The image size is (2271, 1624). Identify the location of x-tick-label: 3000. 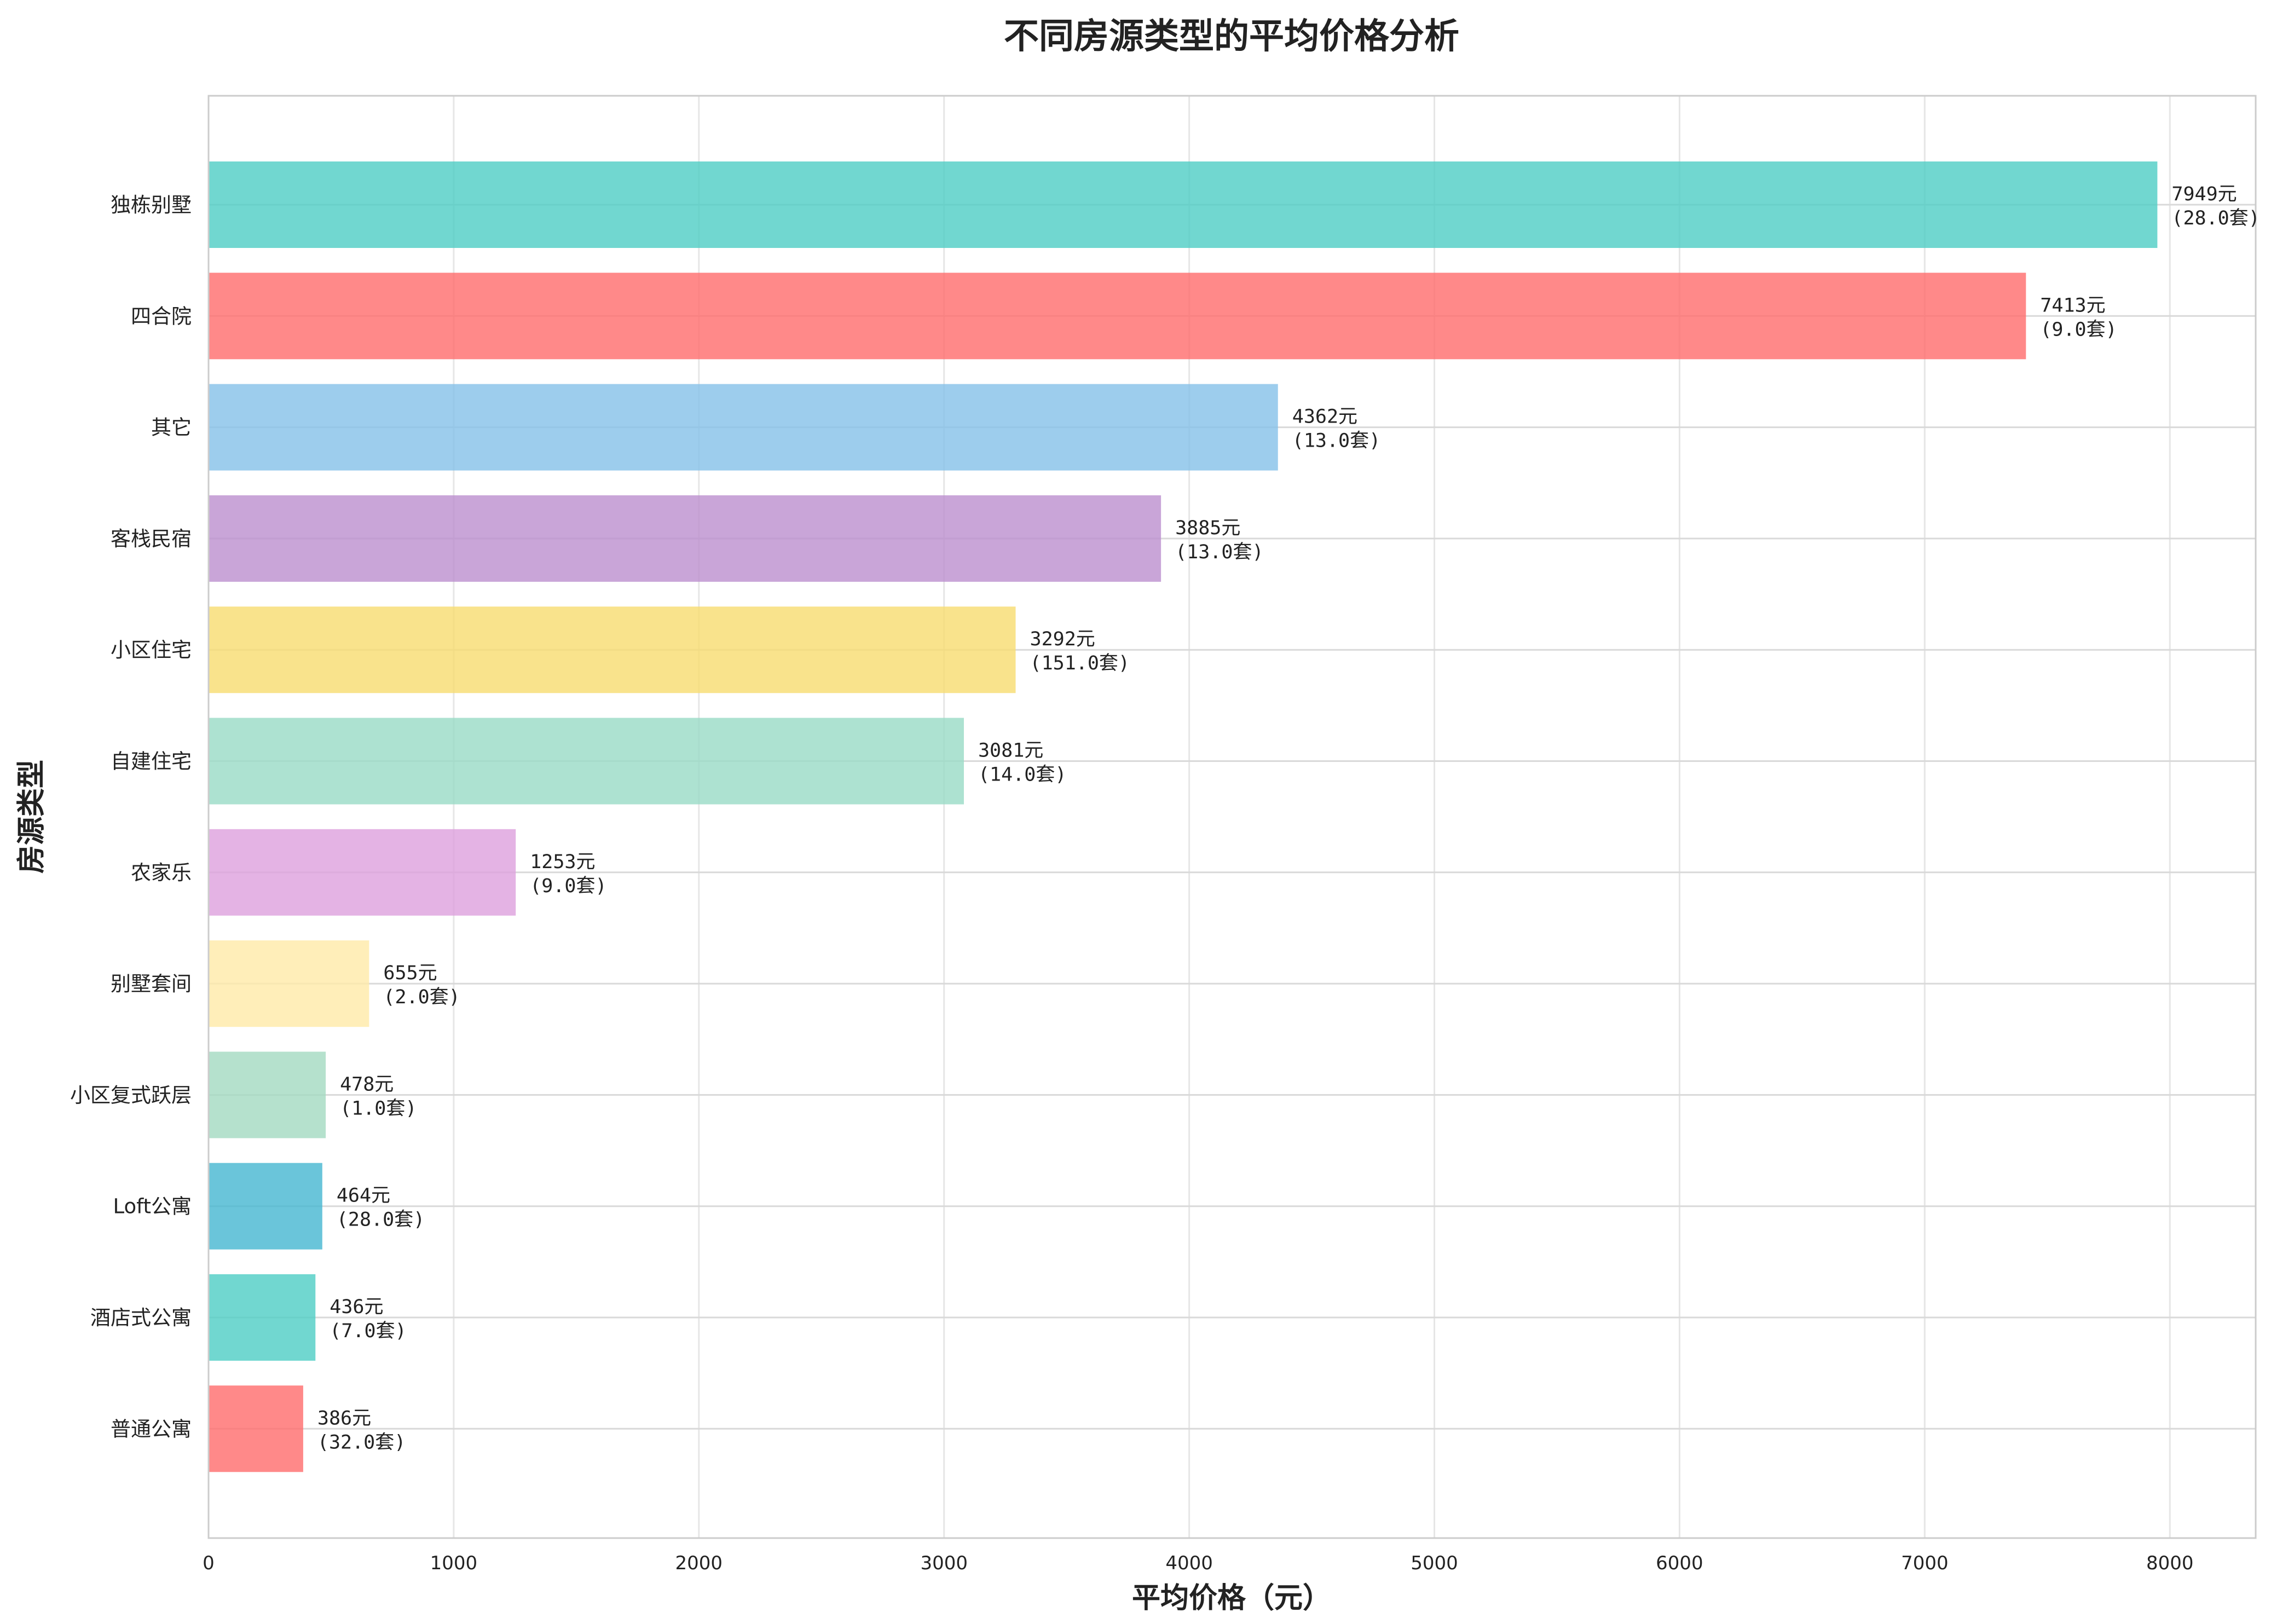
(944, 1563).